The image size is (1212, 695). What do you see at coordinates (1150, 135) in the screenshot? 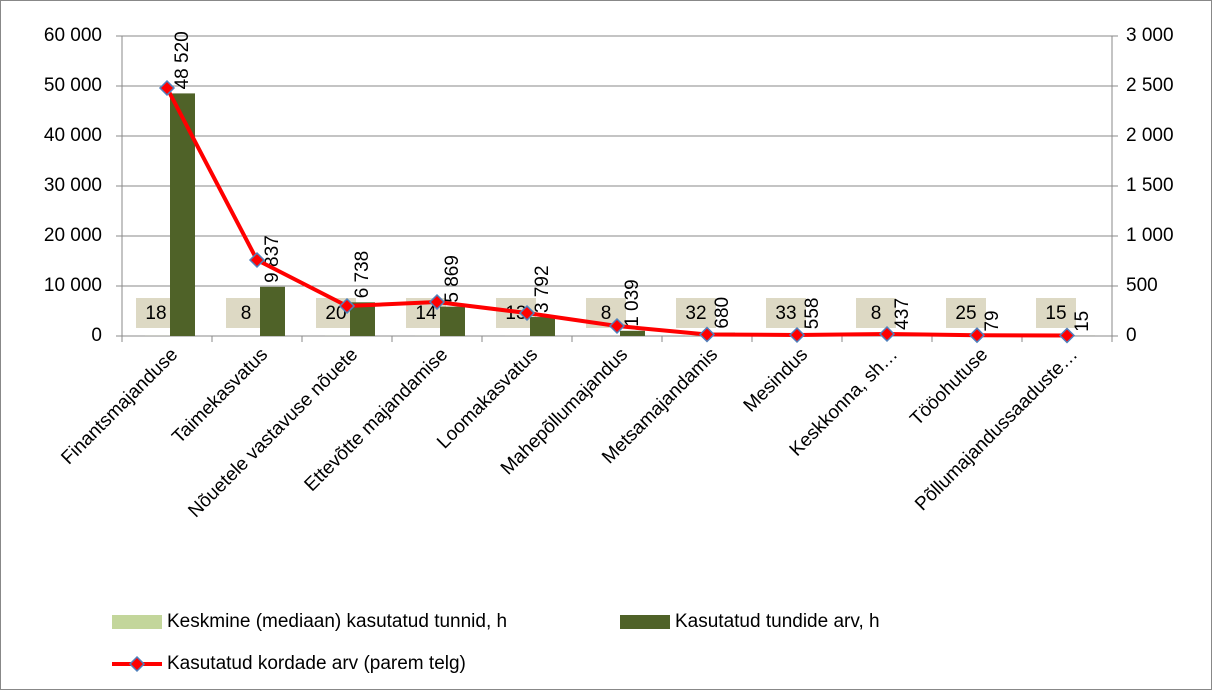
I see `y2-tick-label: 2 000` at bounding box center [1150, 135].